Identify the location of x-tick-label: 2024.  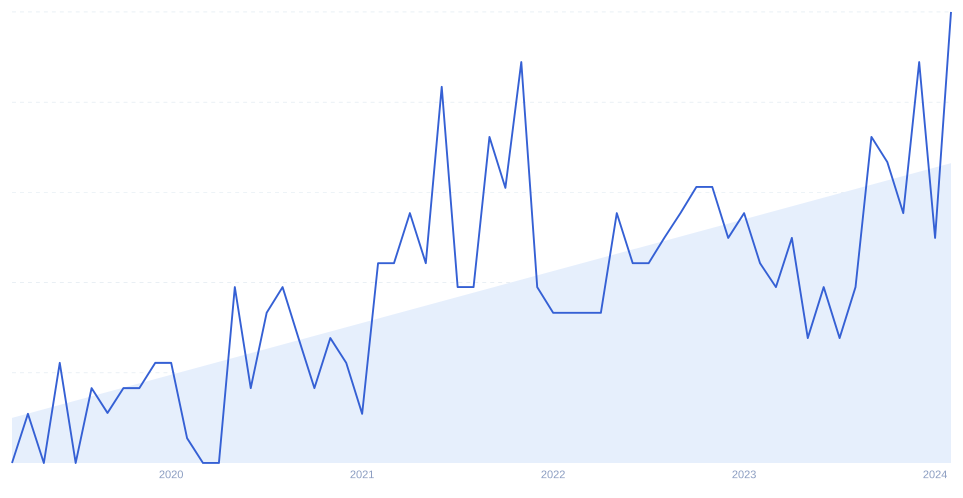
(935, 474).